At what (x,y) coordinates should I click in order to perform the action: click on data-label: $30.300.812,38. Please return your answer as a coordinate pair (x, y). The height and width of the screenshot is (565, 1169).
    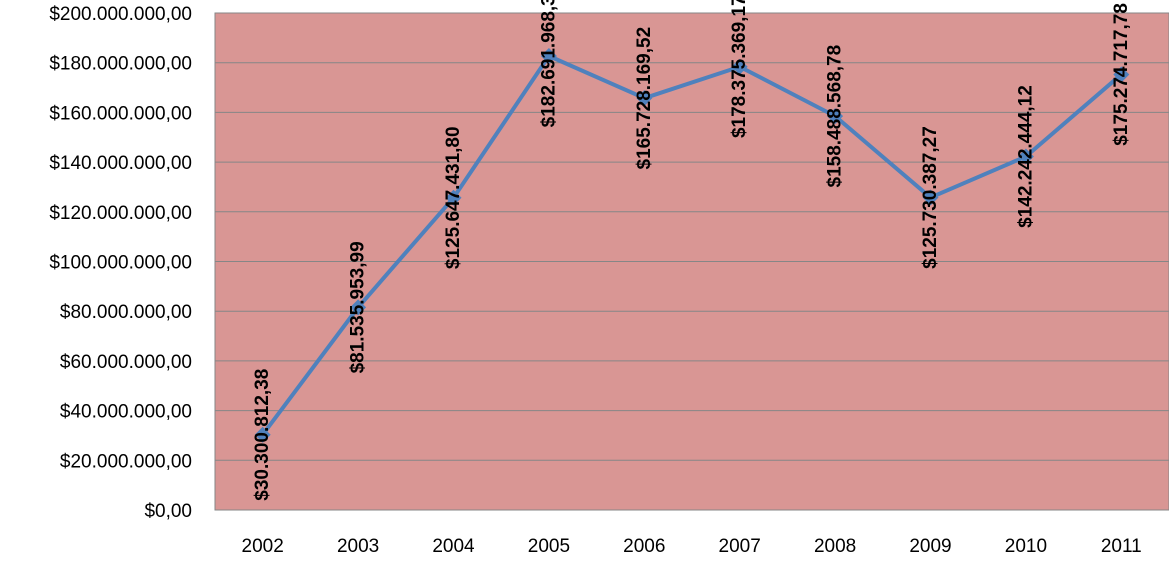
    Looking at the image, I should click on (262, 435).